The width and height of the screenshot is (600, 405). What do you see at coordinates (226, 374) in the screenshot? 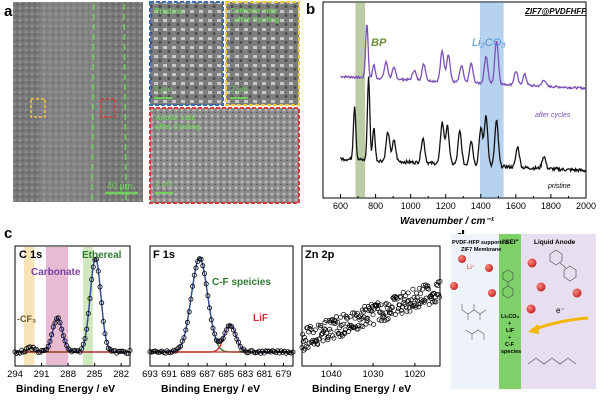
I see `xps-tick-label: 685` at bounding box center [226, 374].